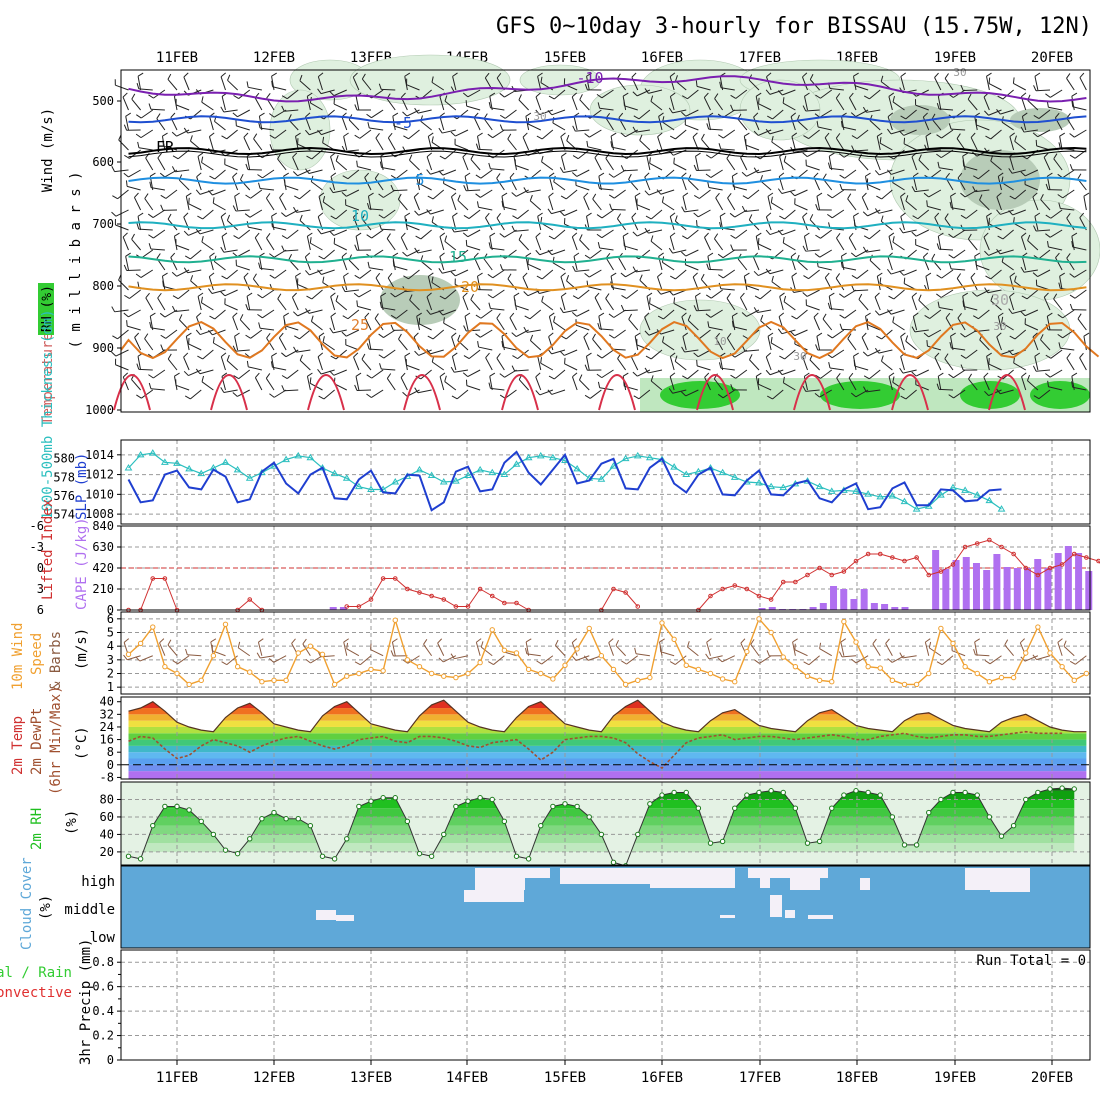 The image size is (1100, 1100). I want to click on li-tick-label: -3, so click(37, 547).